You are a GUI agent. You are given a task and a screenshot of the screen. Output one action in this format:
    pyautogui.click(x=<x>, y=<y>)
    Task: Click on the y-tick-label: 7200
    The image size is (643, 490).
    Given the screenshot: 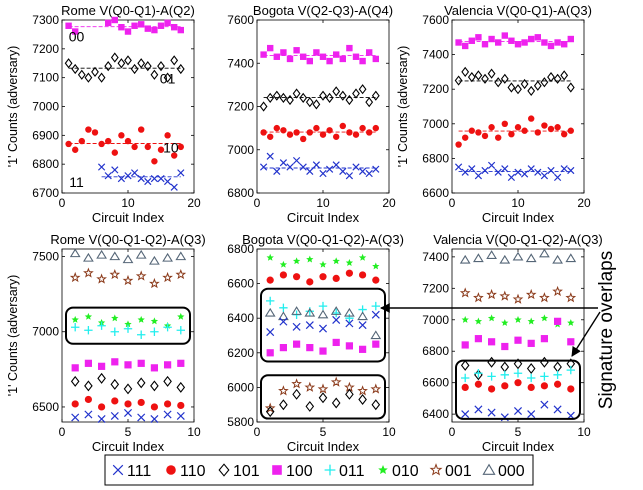 What is the action you would take?
    pyautogui.click(x=435, y=89)
    